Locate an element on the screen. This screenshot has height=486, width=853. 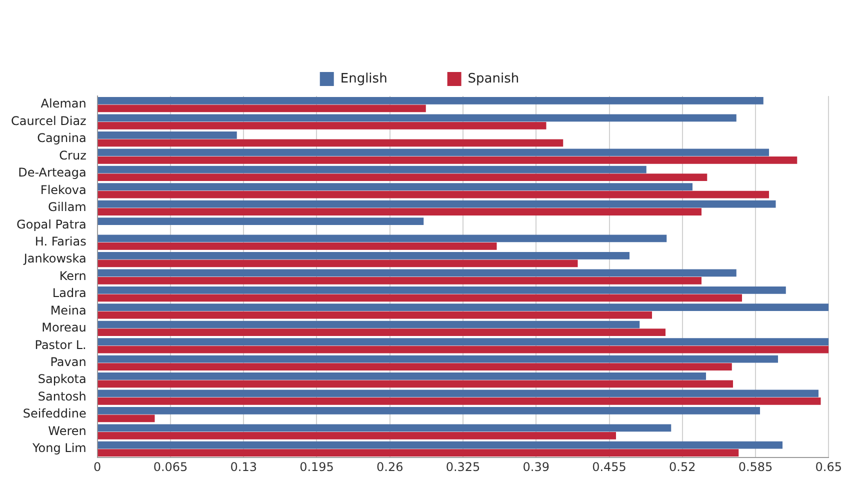
y-tick-label: Kern is located at coordinates (72, 275).